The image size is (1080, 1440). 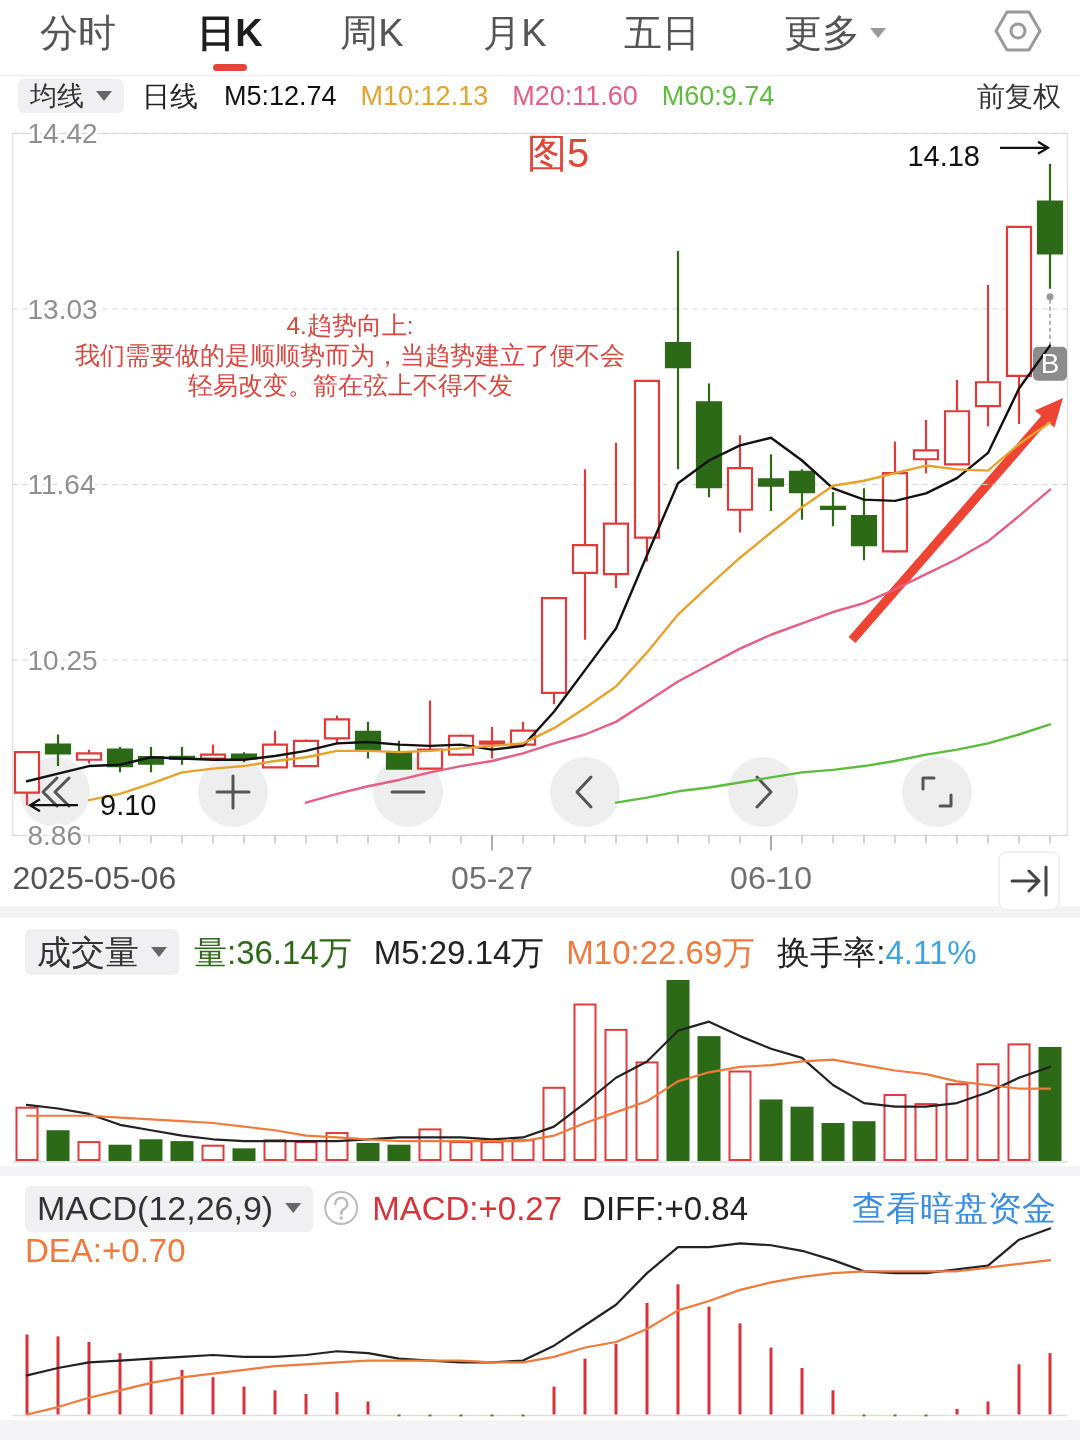 What do you see at coordinates (350, 325) in the screenshot?
I see `annotation: 4.趋势向上:` at bounding box center [350, 325].